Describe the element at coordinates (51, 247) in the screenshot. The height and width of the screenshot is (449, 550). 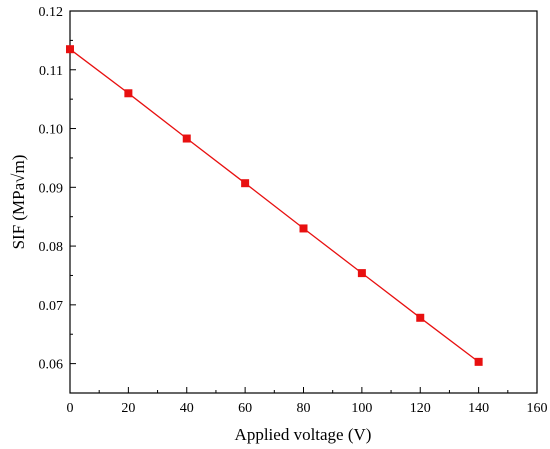
I see `y-tick-label: 0.08` at that location.